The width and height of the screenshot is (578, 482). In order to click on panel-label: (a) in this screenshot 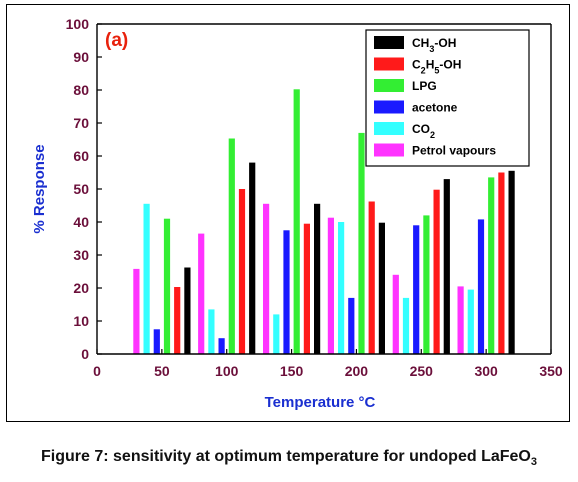, I will do `click(116, 40)`.